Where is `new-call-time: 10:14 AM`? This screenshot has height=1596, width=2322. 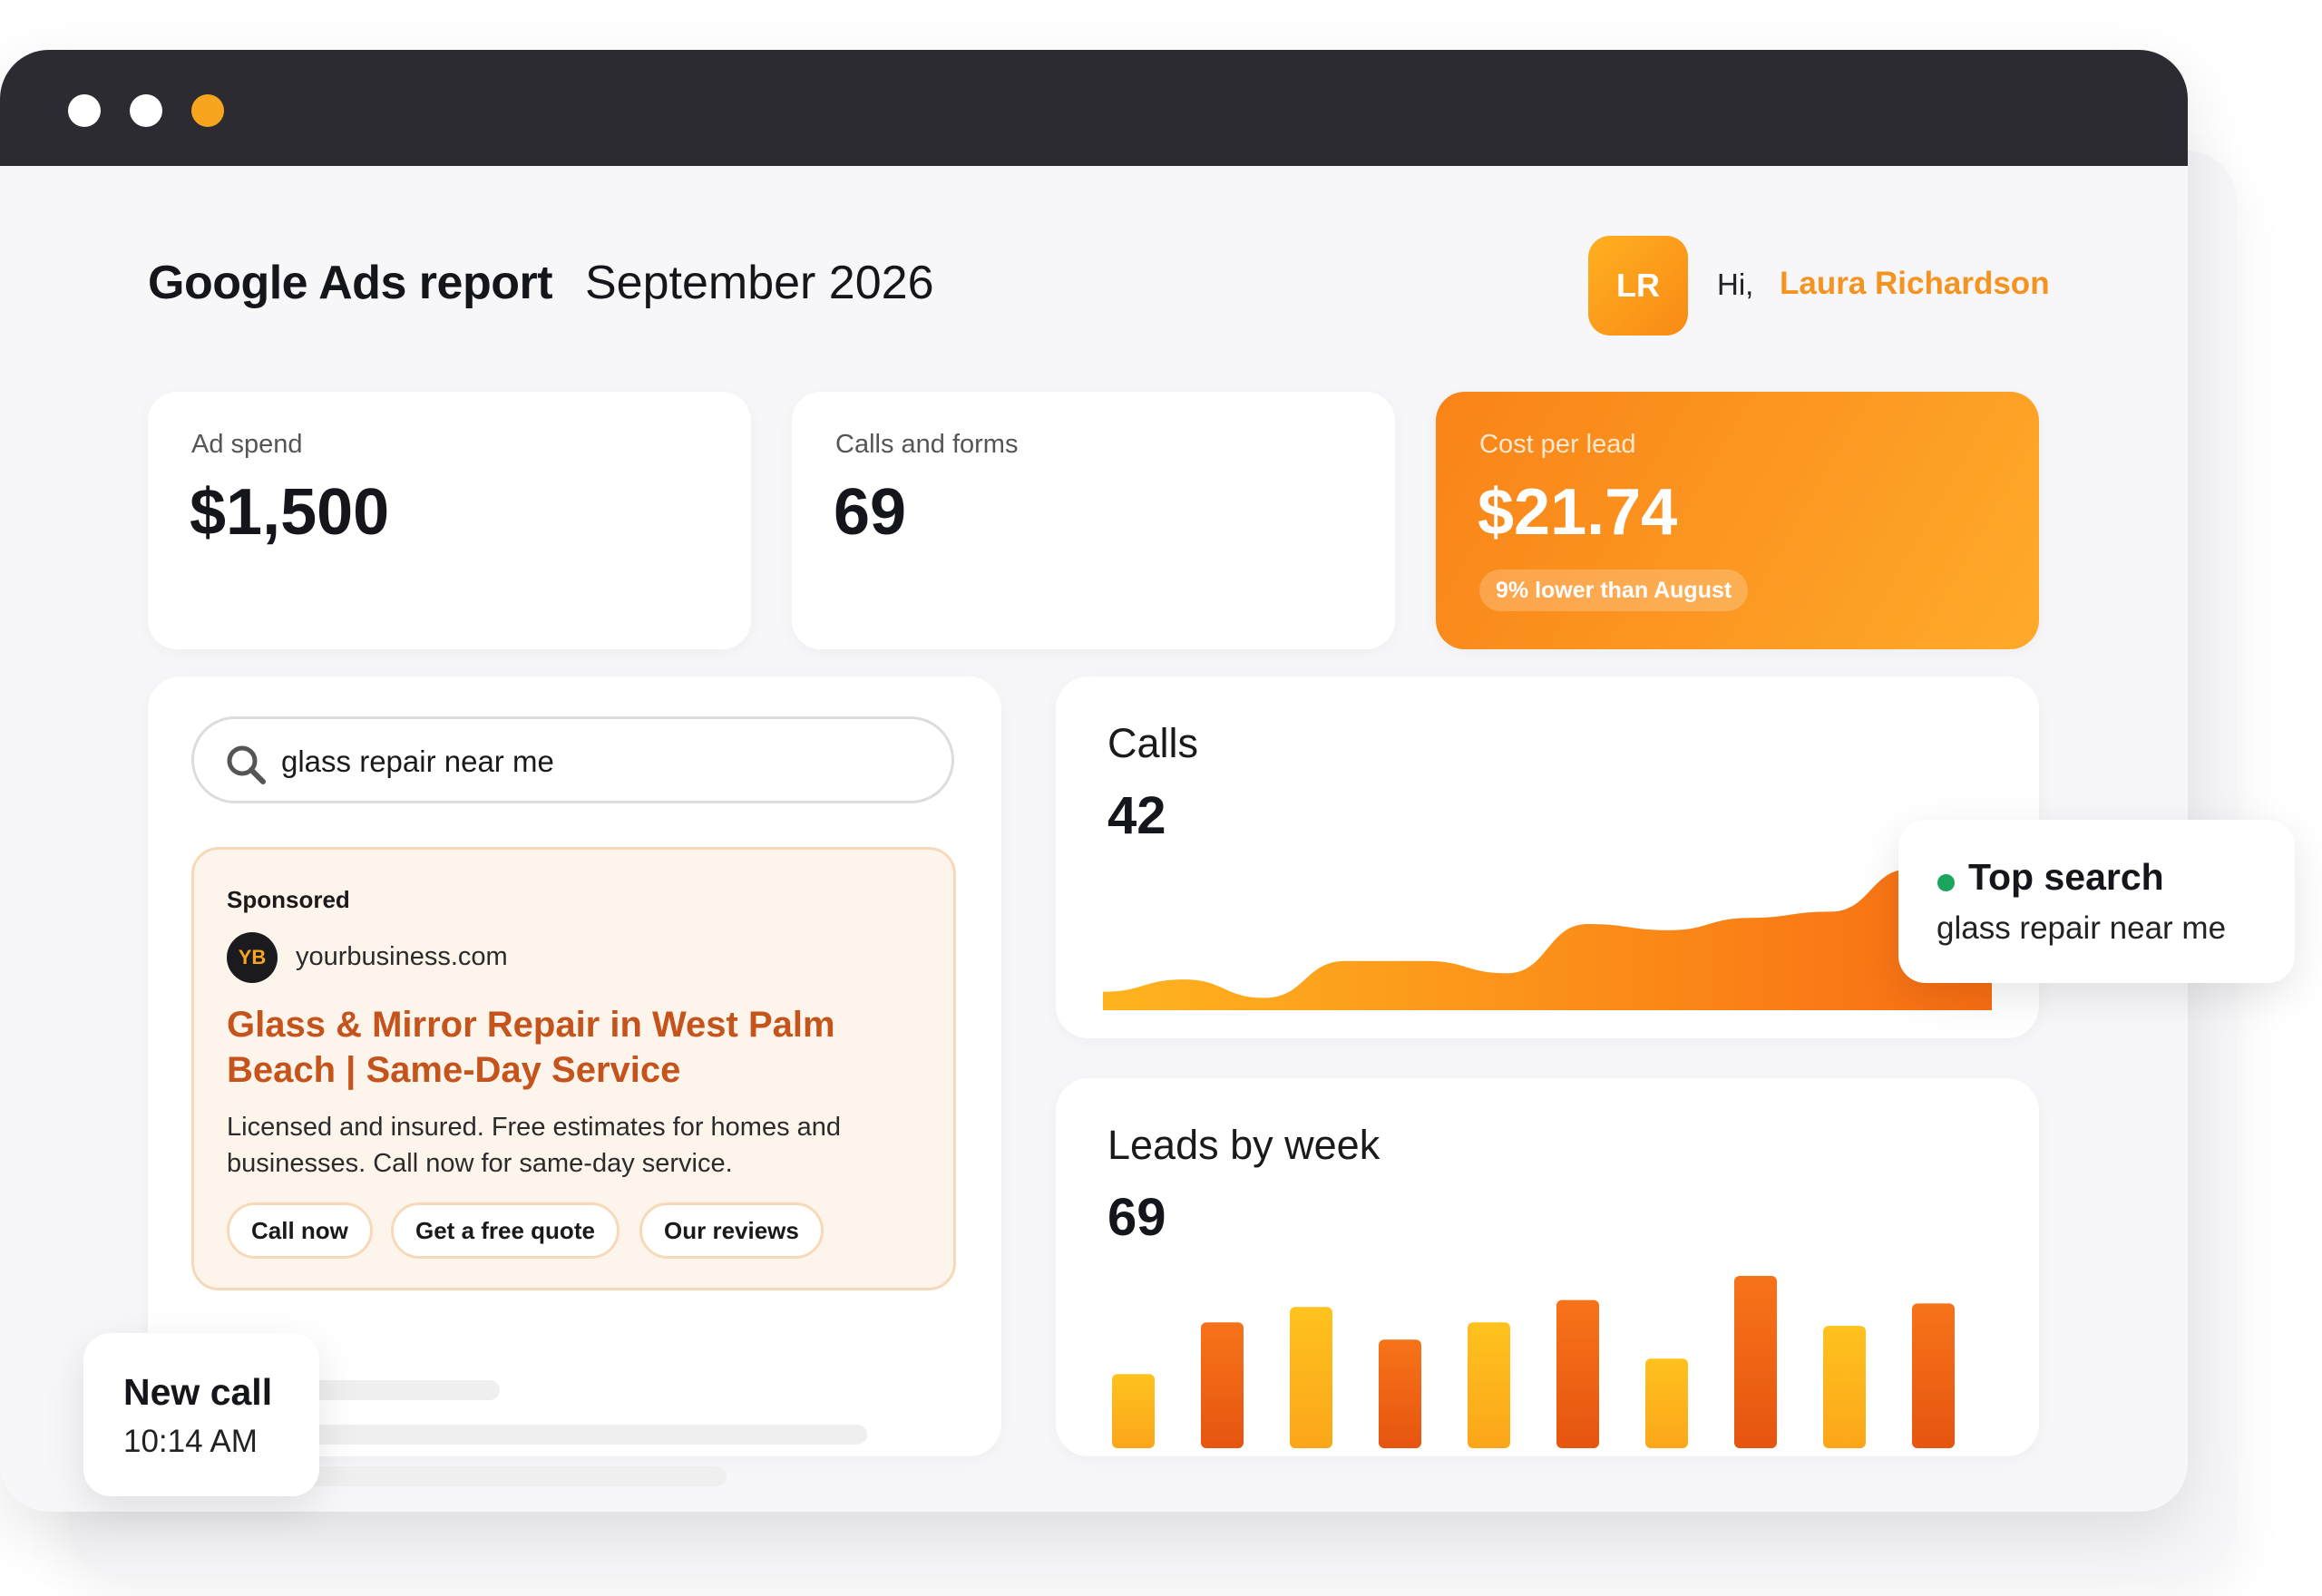 new-call-time: 10:14 AM is located at coordinates (190, 1441).